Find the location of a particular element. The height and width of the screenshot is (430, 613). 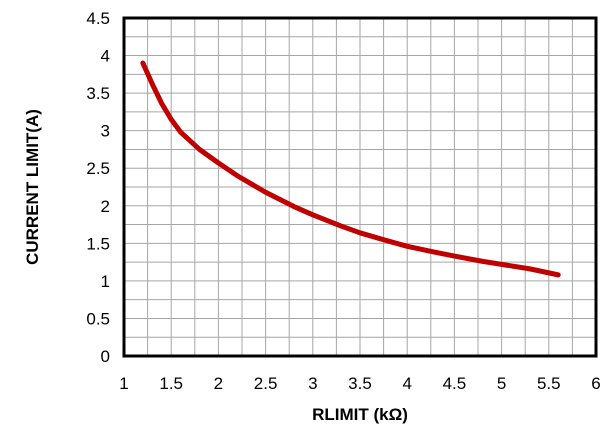

x-tick-label: 4.5 is located at coordinates (455, 383).